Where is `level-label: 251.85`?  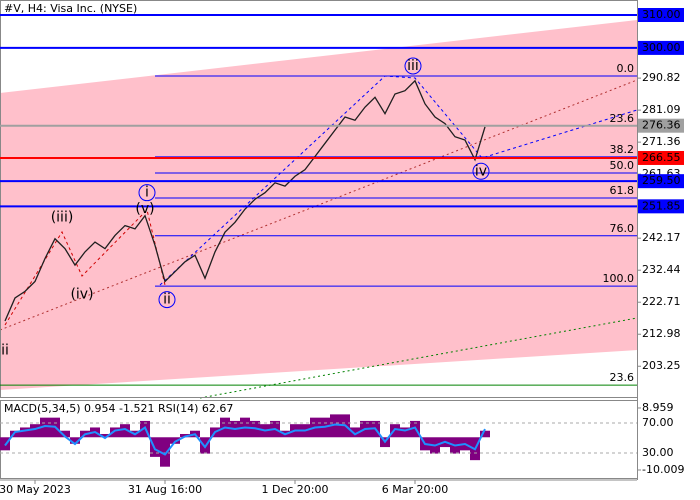 level-label: 251.85 is located at coordinates (661, 205).